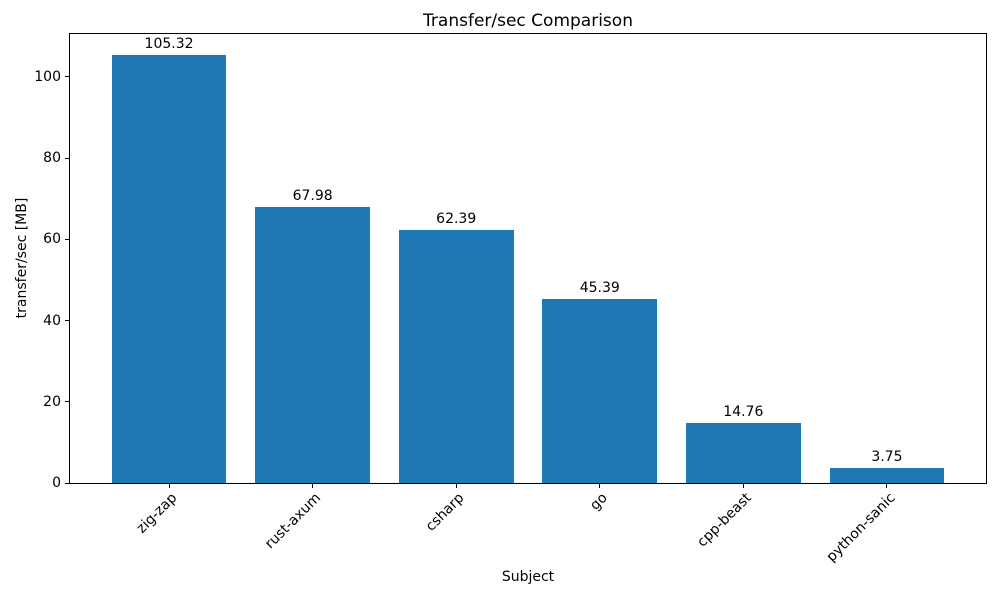  What do you see at coordinates (528, 577) in the screenshot?
I see `x-axis-label: Subject` at bounding box center [528, 577].